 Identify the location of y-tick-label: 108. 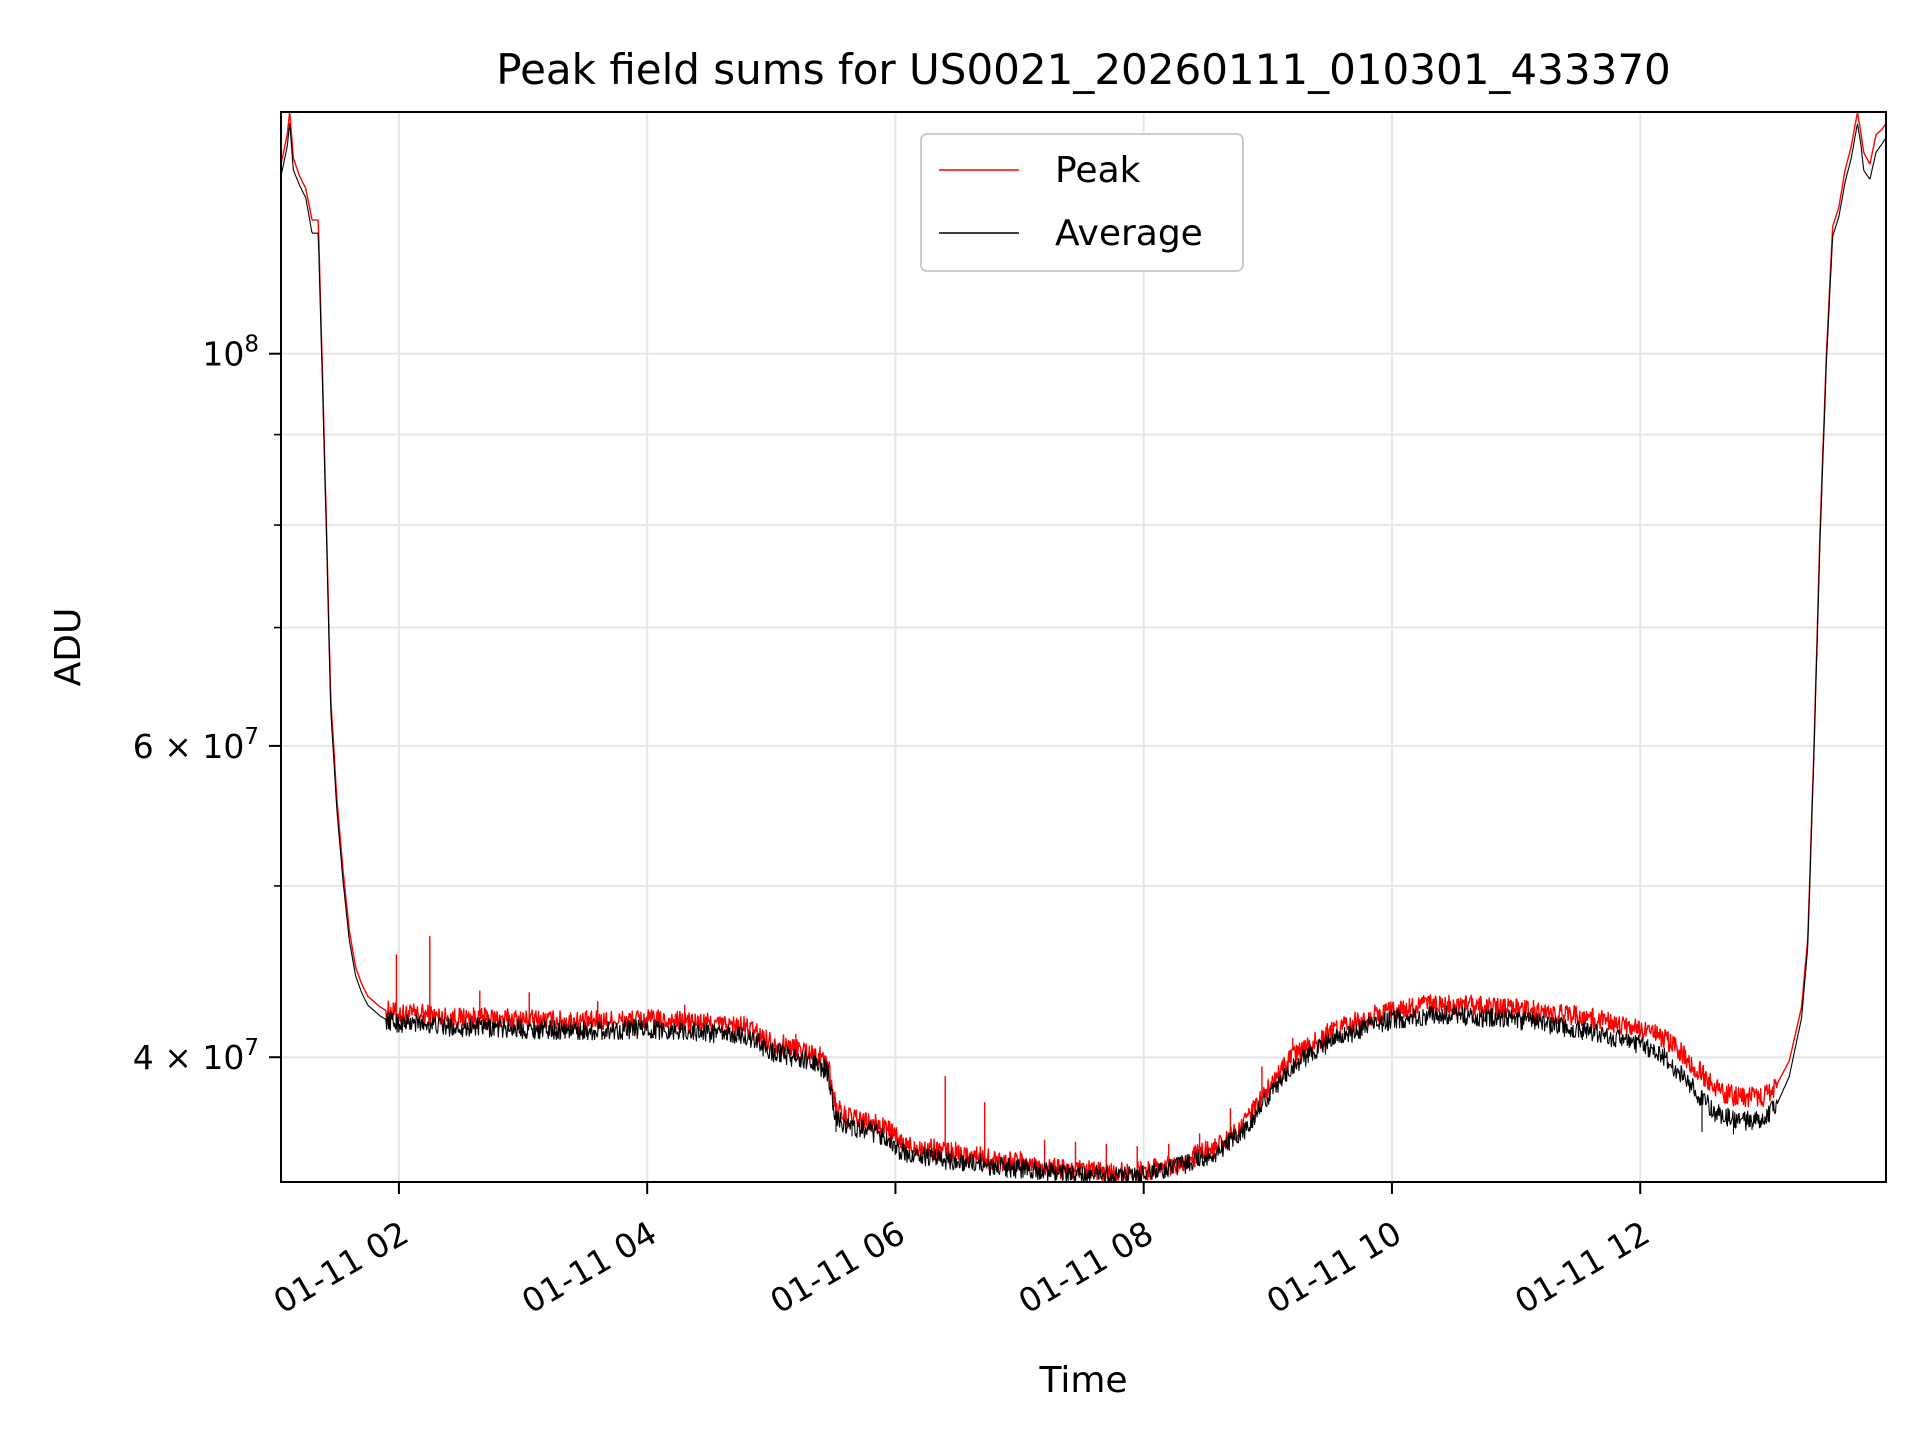
(230, 353).